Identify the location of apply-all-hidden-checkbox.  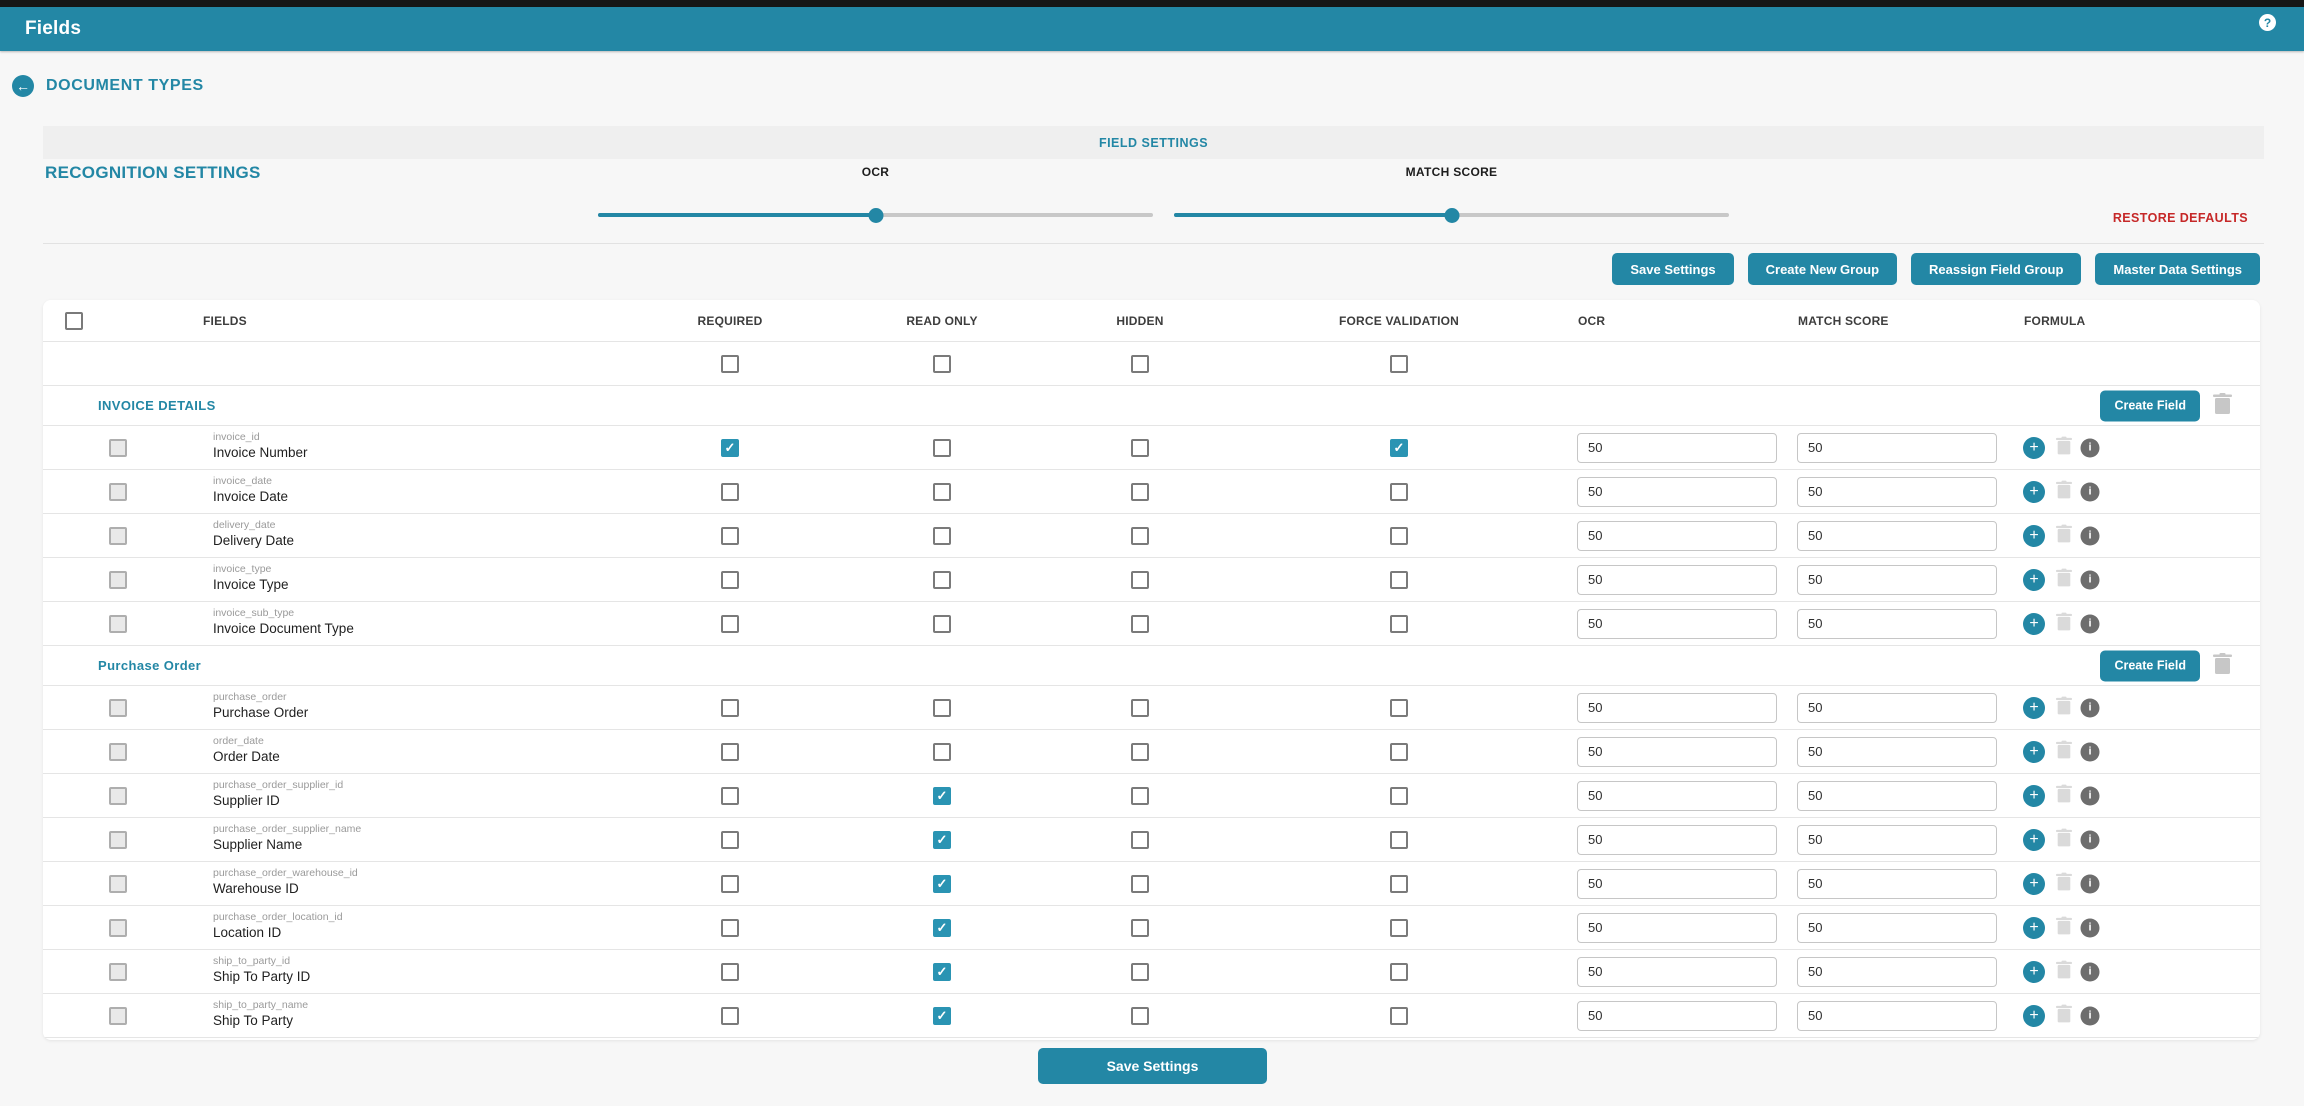
(1140, 363).